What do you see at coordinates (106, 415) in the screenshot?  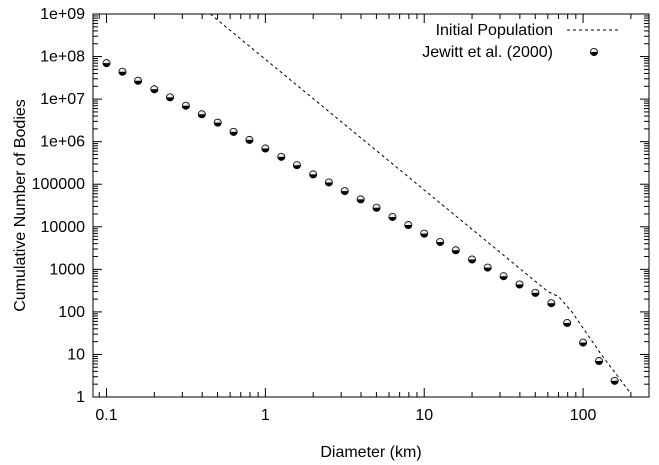 I see `x-tick-label: 0.1` at bounding box center [106, 415].